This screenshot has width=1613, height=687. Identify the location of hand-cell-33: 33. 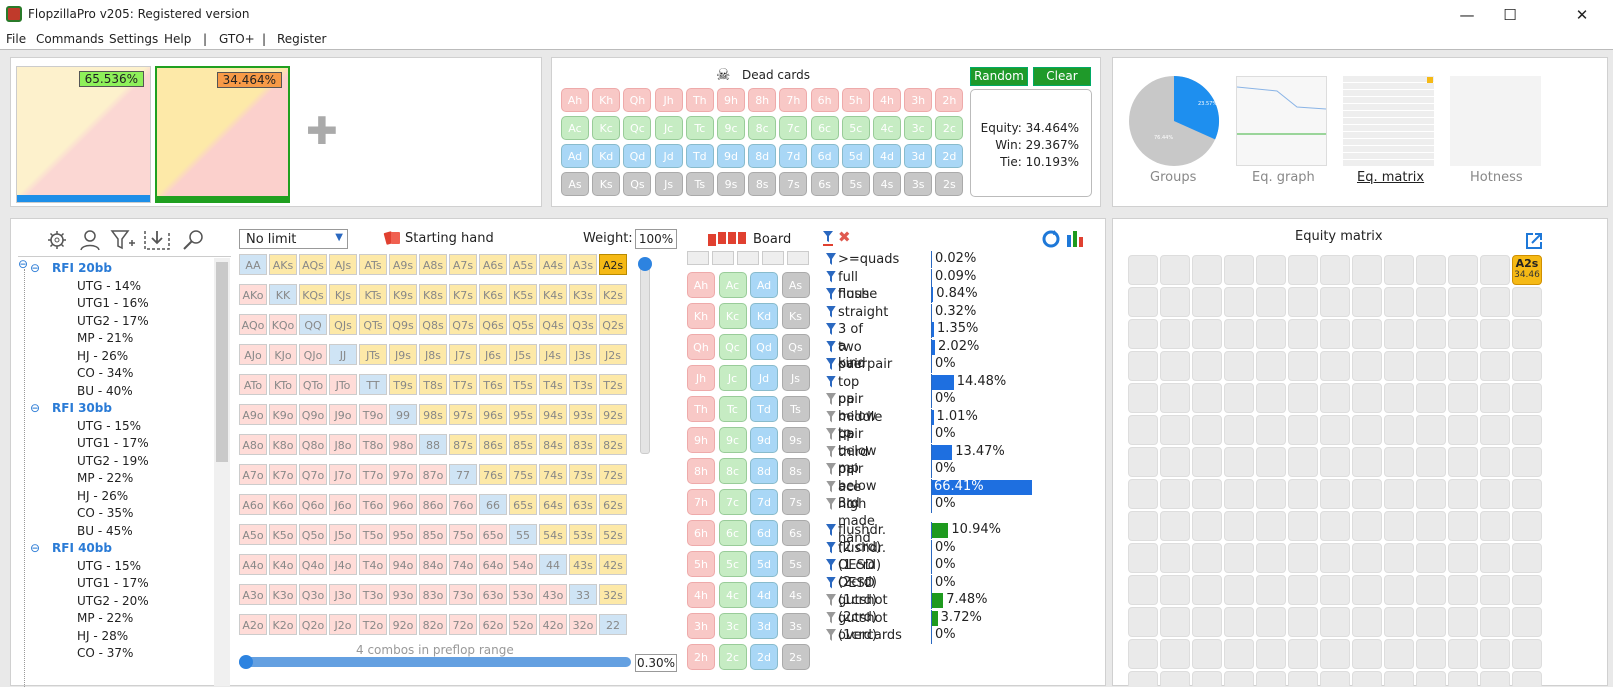
(583, 594).